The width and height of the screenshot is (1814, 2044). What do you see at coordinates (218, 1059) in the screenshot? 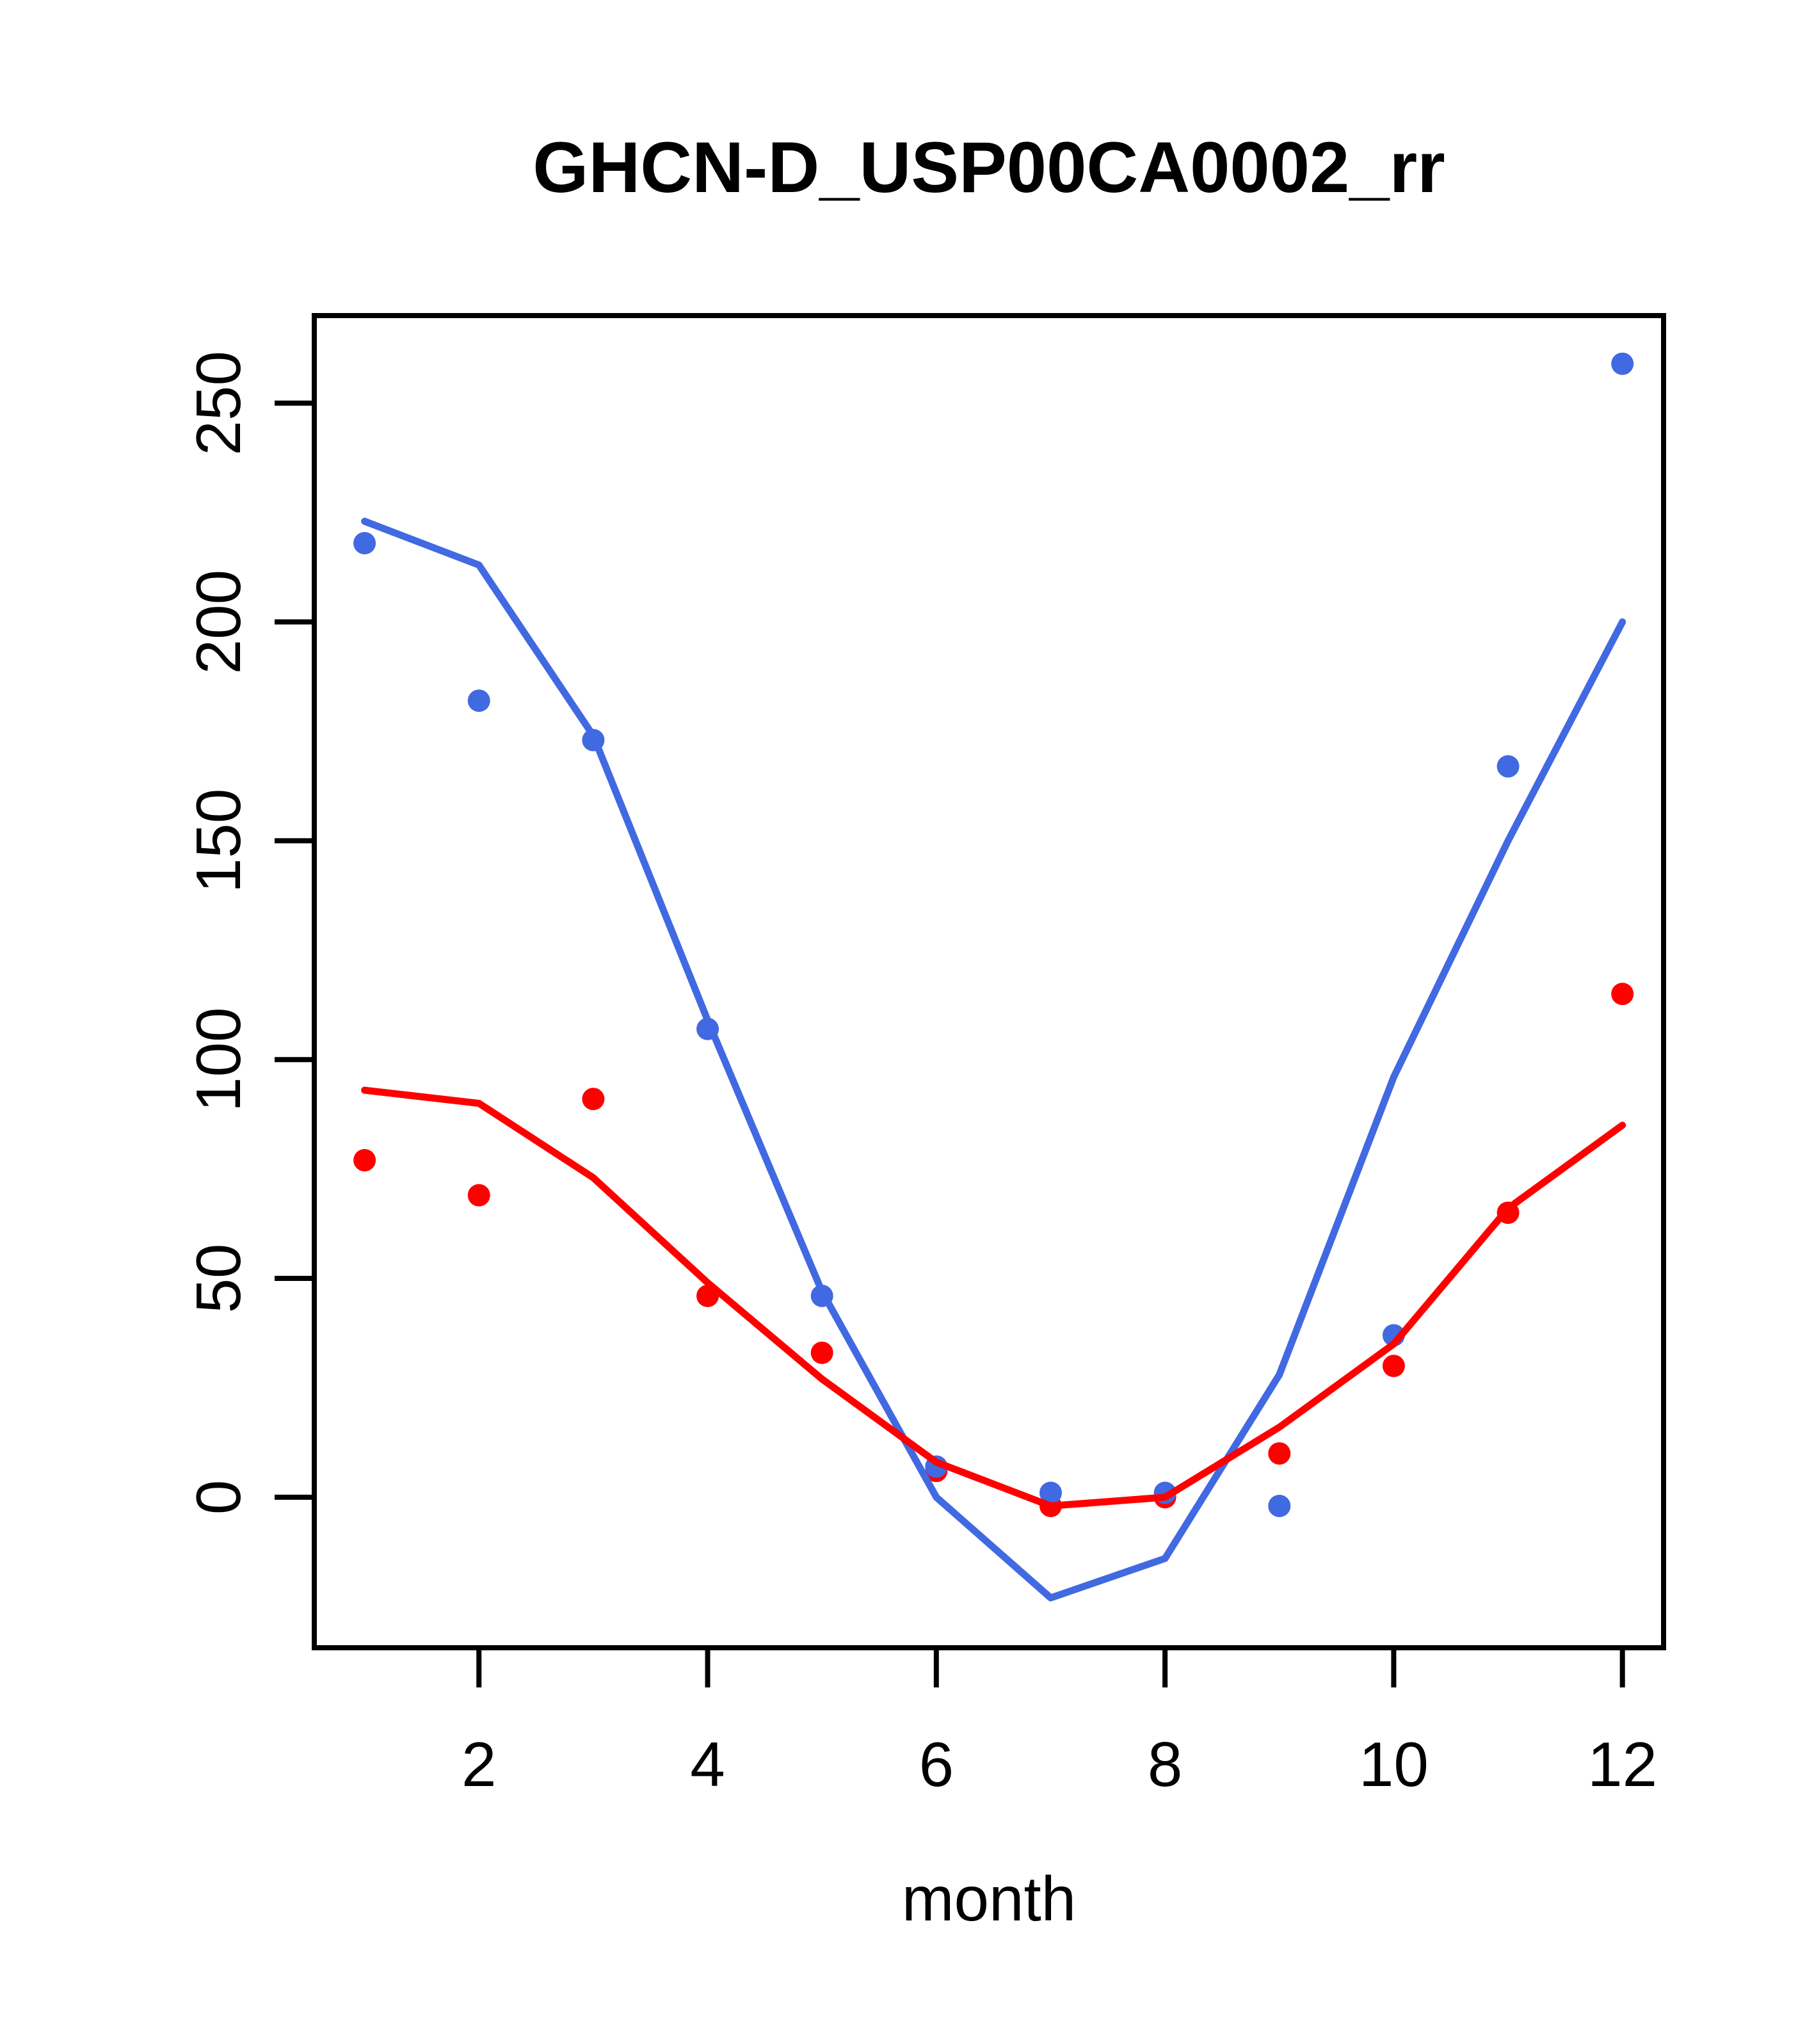
I see `y-axis-tick-label: 100` at bounding box center [218, 1059].